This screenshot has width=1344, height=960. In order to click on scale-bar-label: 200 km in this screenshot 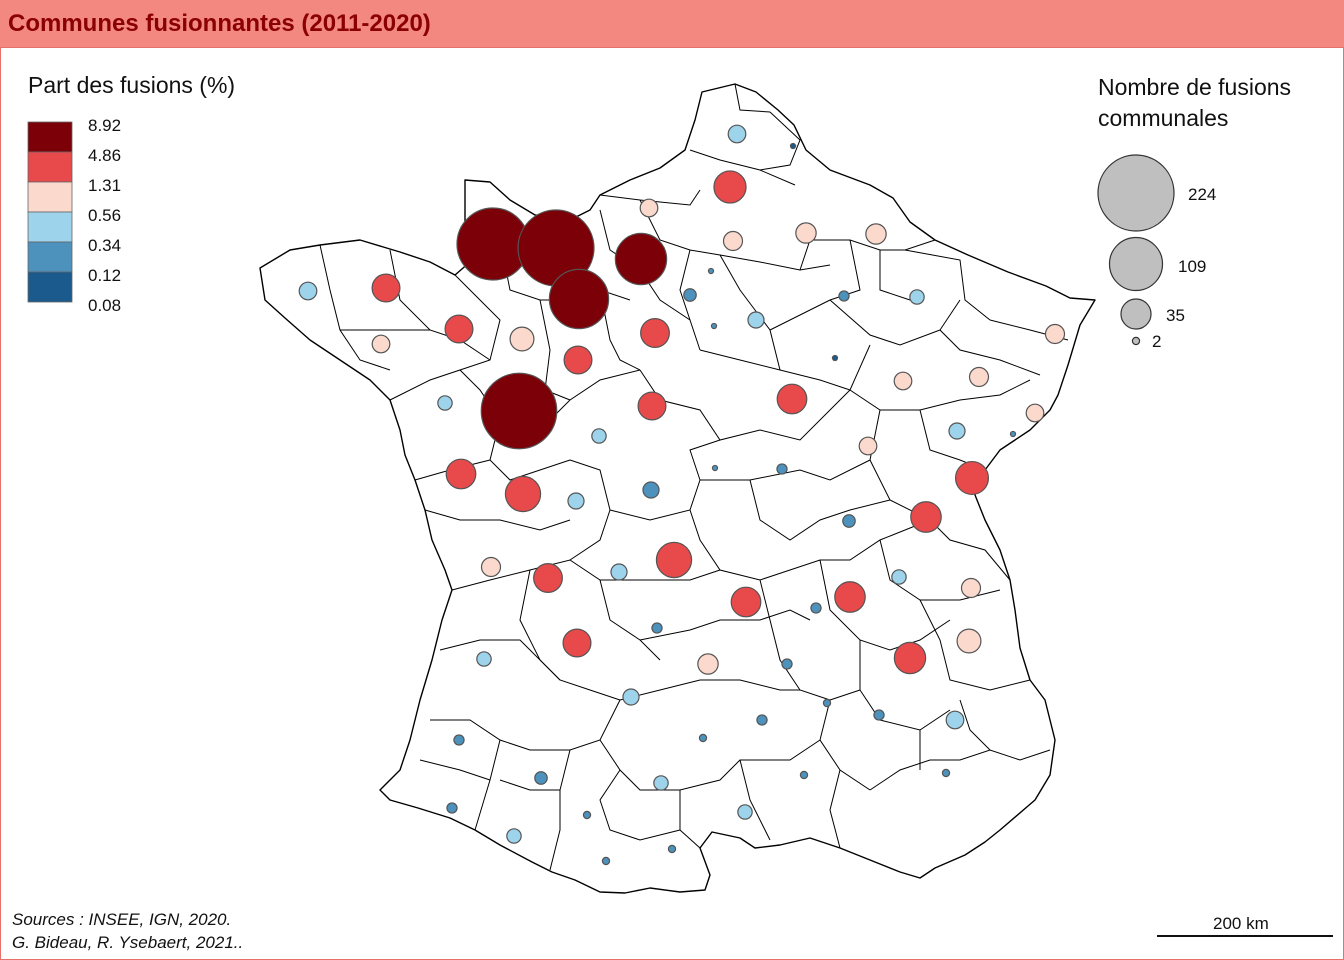, I will do `click(1241, 923)`.